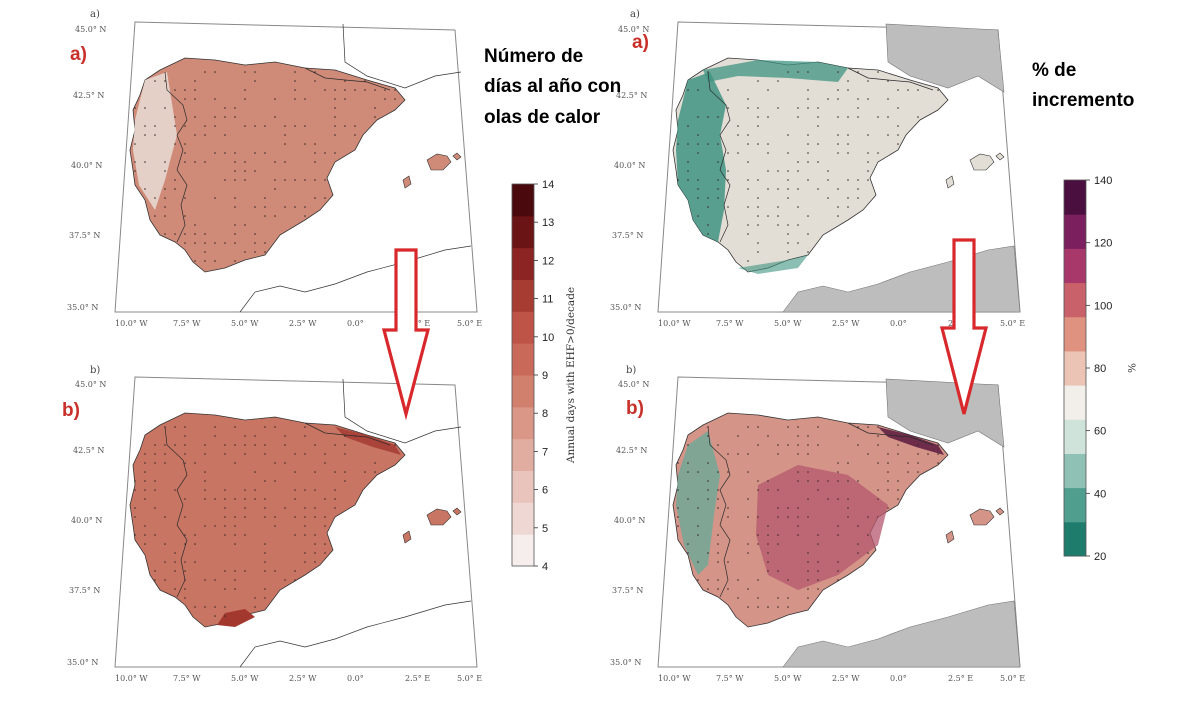 The width and height of the screenshot is (1200, 701). Describe the element at coordinates (542, 117) in the screenshot. I see `title-left-line-3: olas de calor` at that location.